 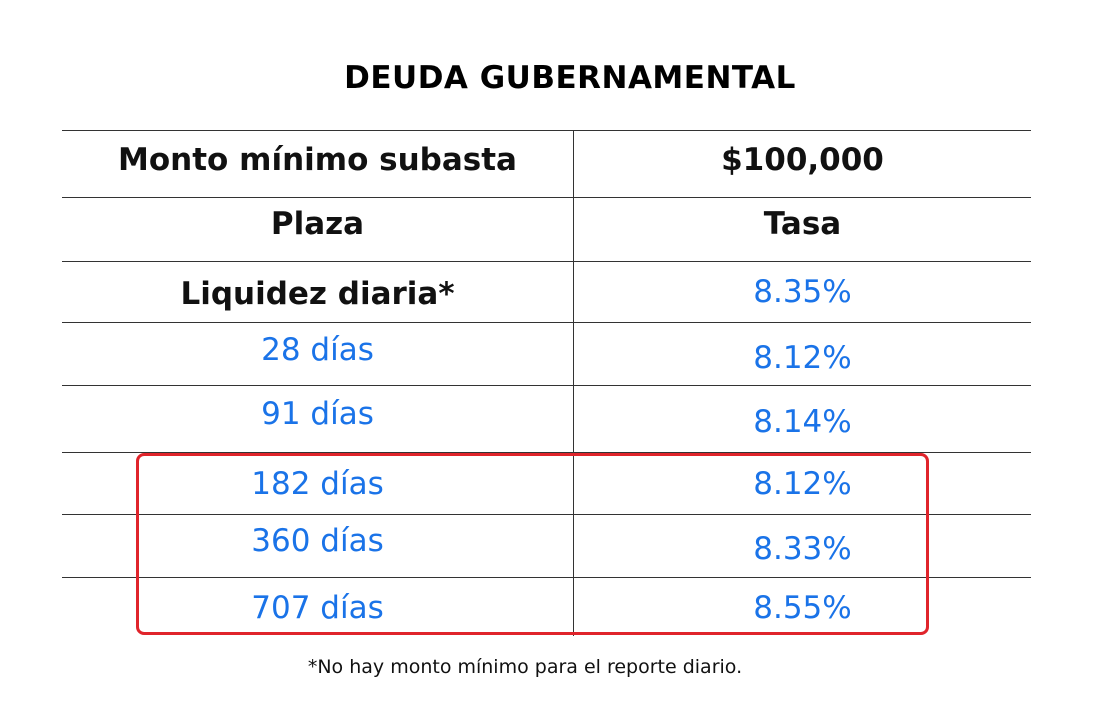 What do you see at coordinates (317, 160) in the screenshot?
I see `header-left: Monto mínimo subasta` at bounding box center [317, 160].